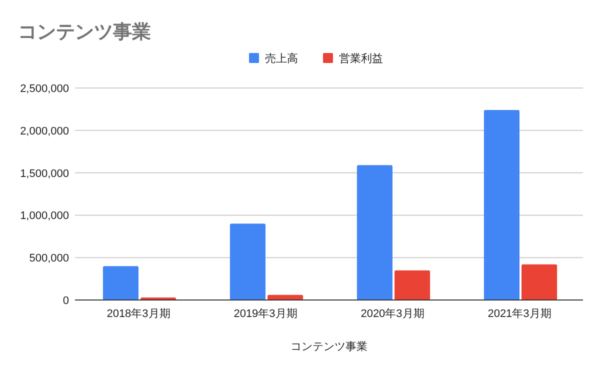  Describe the element at coordinates (329, 346) in the screenshot. I see `x-axis-title: コンテンツ事業` at that location.